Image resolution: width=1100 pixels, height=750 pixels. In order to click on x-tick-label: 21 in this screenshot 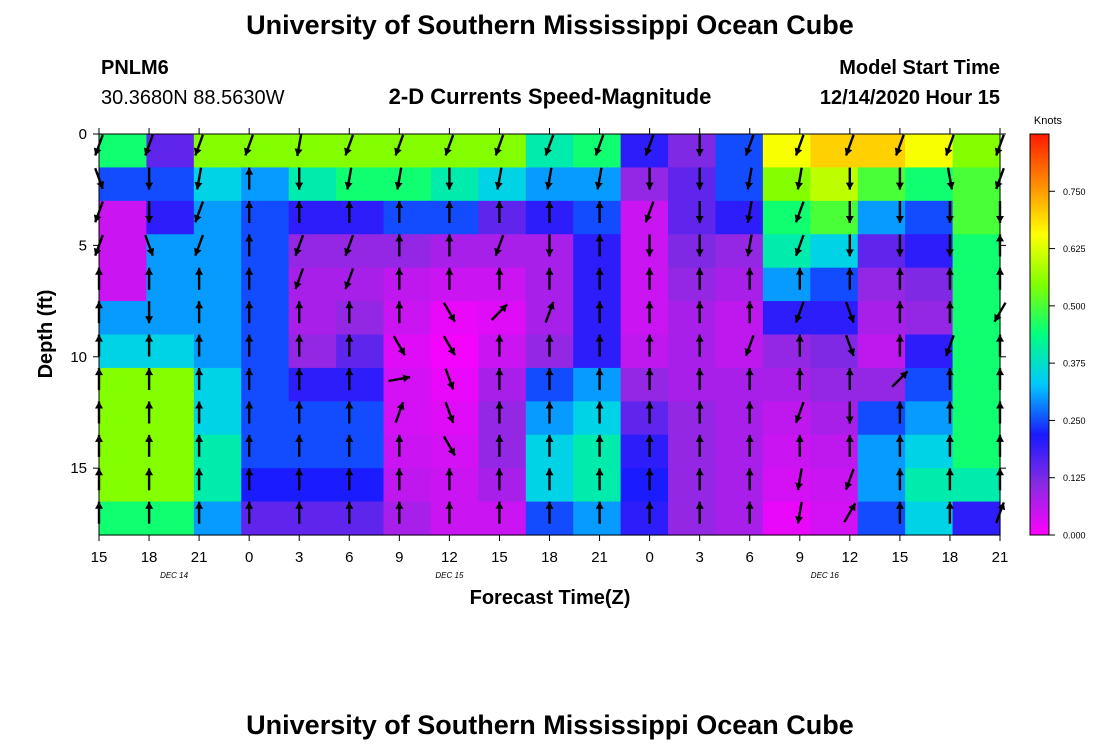, I will do `click(199, 557)`.